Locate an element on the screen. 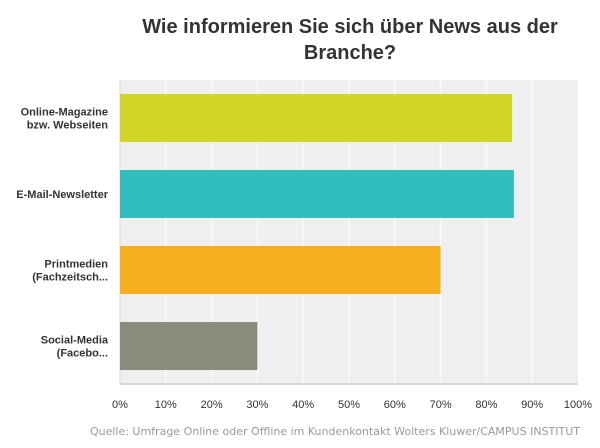 The height and width of the screenshot is (448, 600). y-category-label: Online-Magazine bzw. Webseiten is located at coordinates (65, 119).